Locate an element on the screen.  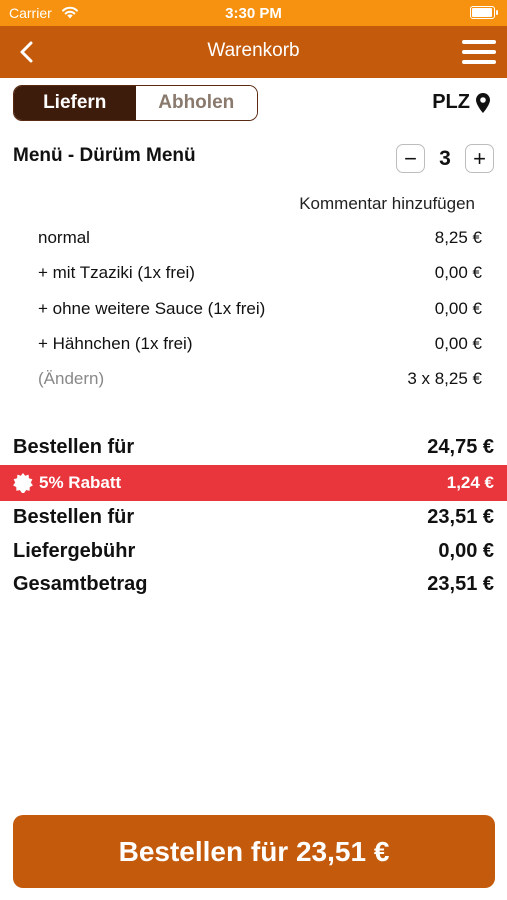
total-value: 23,51 € is located at coordinates (460, 584).